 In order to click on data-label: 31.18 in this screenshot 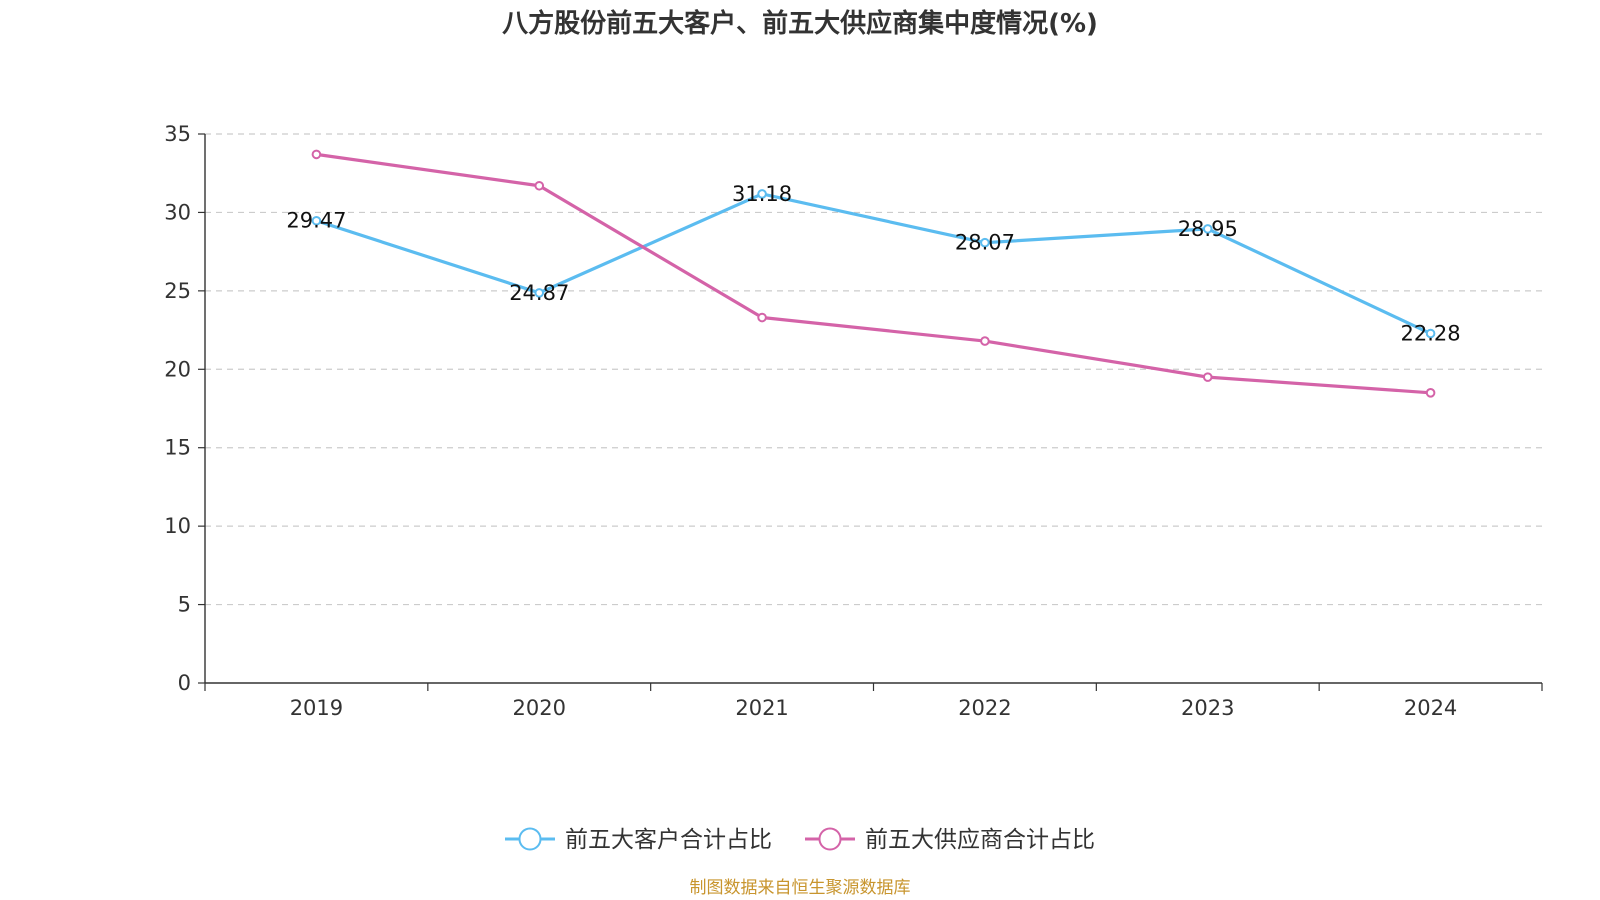, I will do `click(762, 194)`.